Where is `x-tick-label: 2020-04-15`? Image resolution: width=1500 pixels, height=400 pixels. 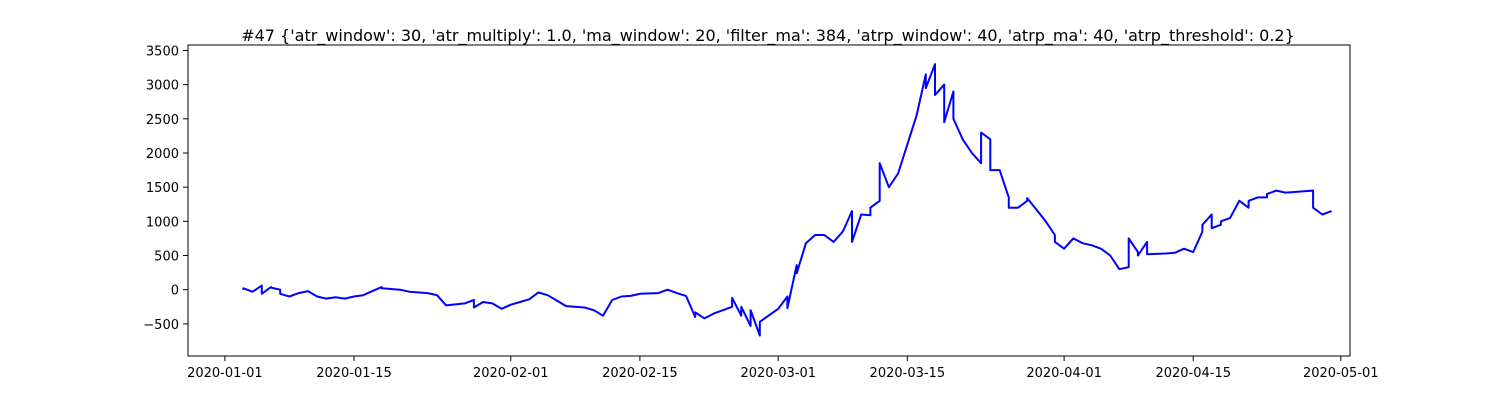 x-tick-label: 2020-04-15 is located at coordinates (1193, 373).